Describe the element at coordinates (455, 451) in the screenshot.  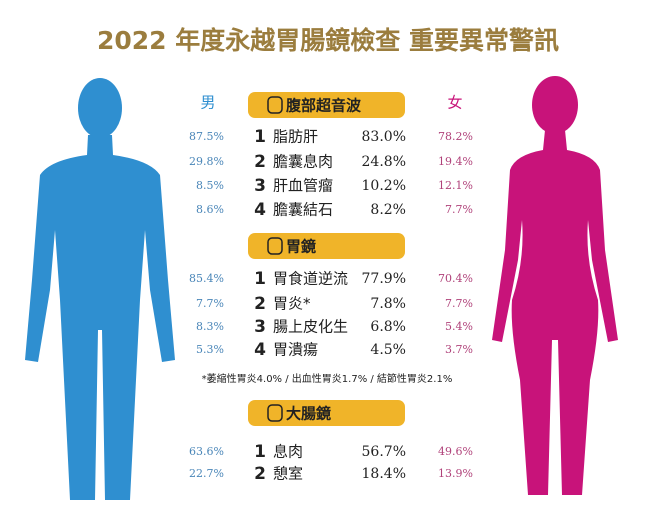
I see `female-percent: 49.6%` at that location.